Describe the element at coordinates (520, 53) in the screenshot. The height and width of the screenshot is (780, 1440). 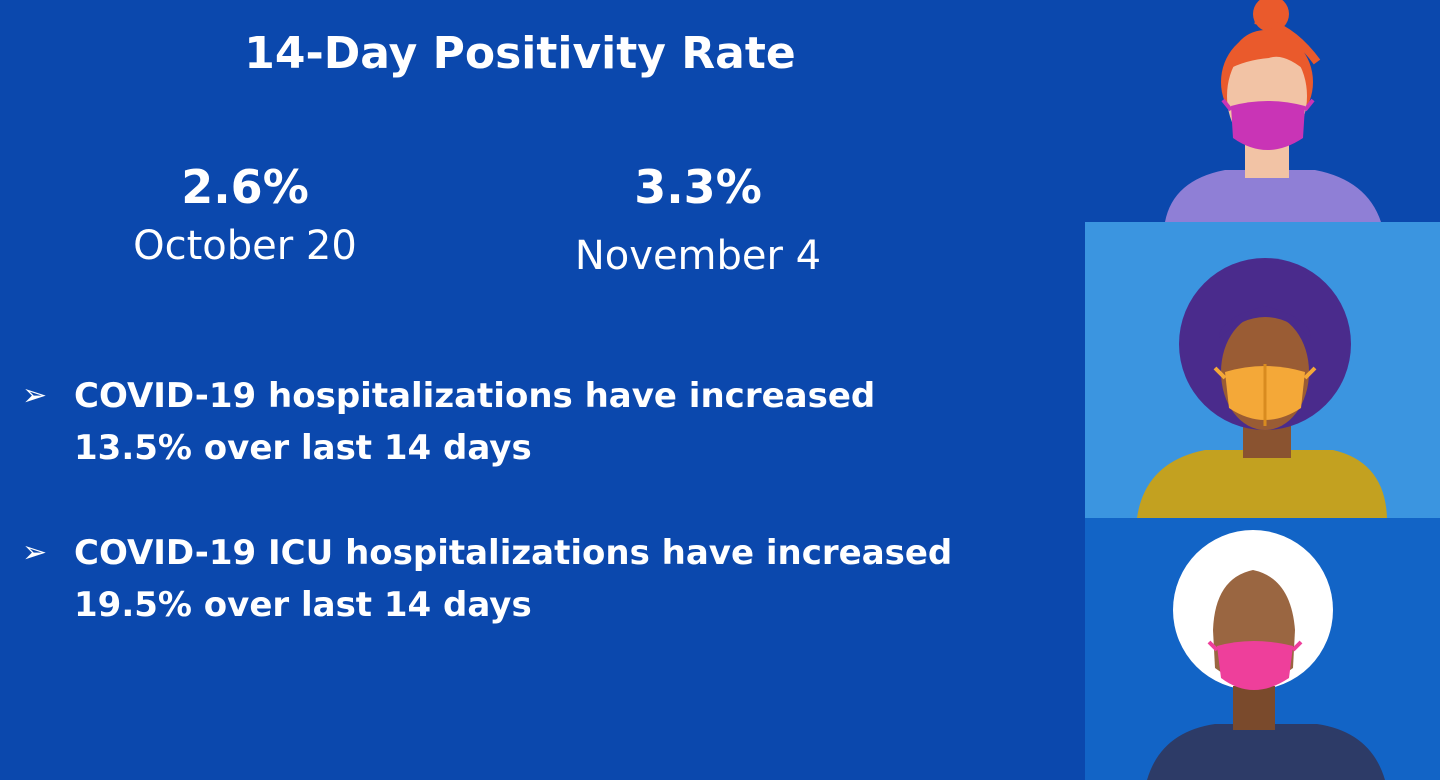
I see `slide-title: 14-Day Positivity Rate` at that location.